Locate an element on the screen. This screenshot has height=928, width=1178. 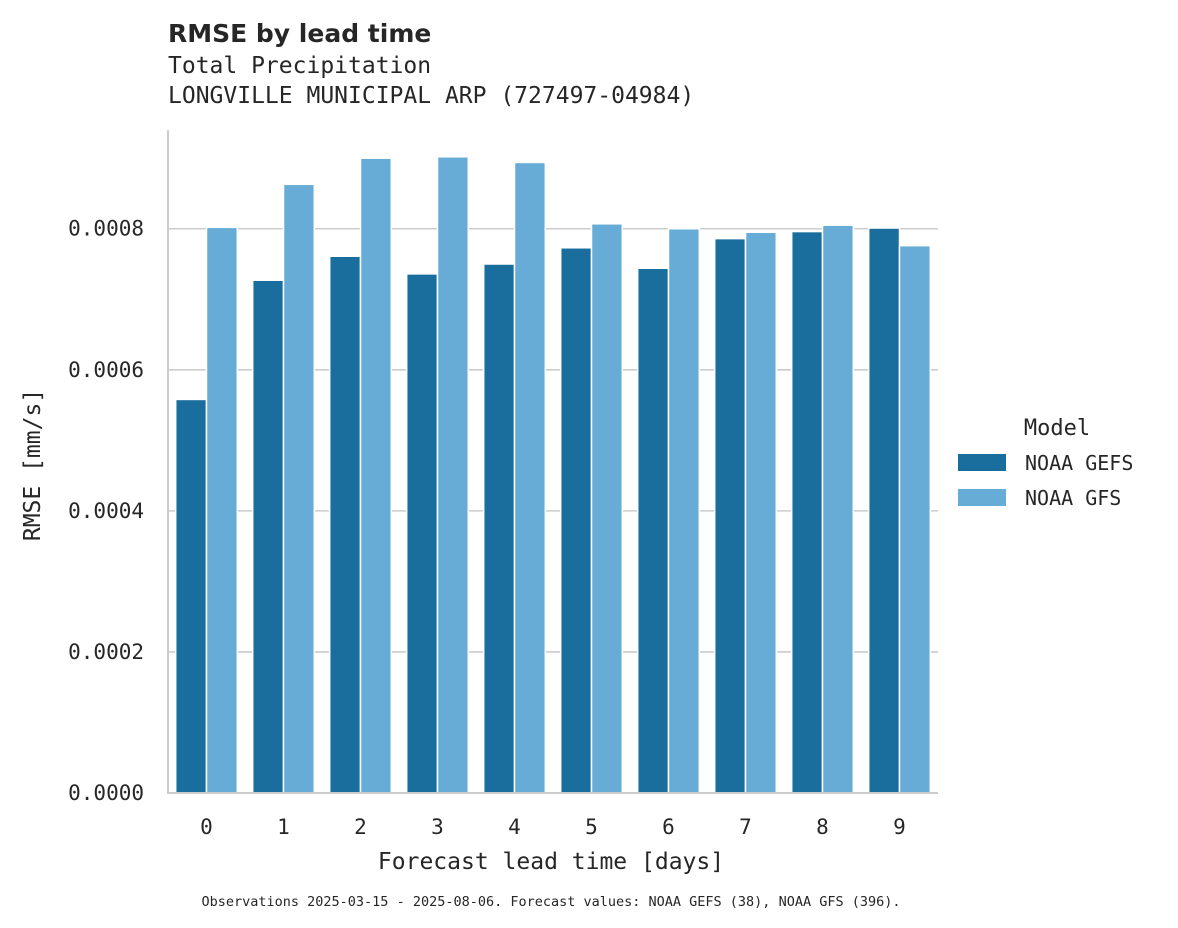
x-tick-label: 0 is located at coordinates (206, 827).